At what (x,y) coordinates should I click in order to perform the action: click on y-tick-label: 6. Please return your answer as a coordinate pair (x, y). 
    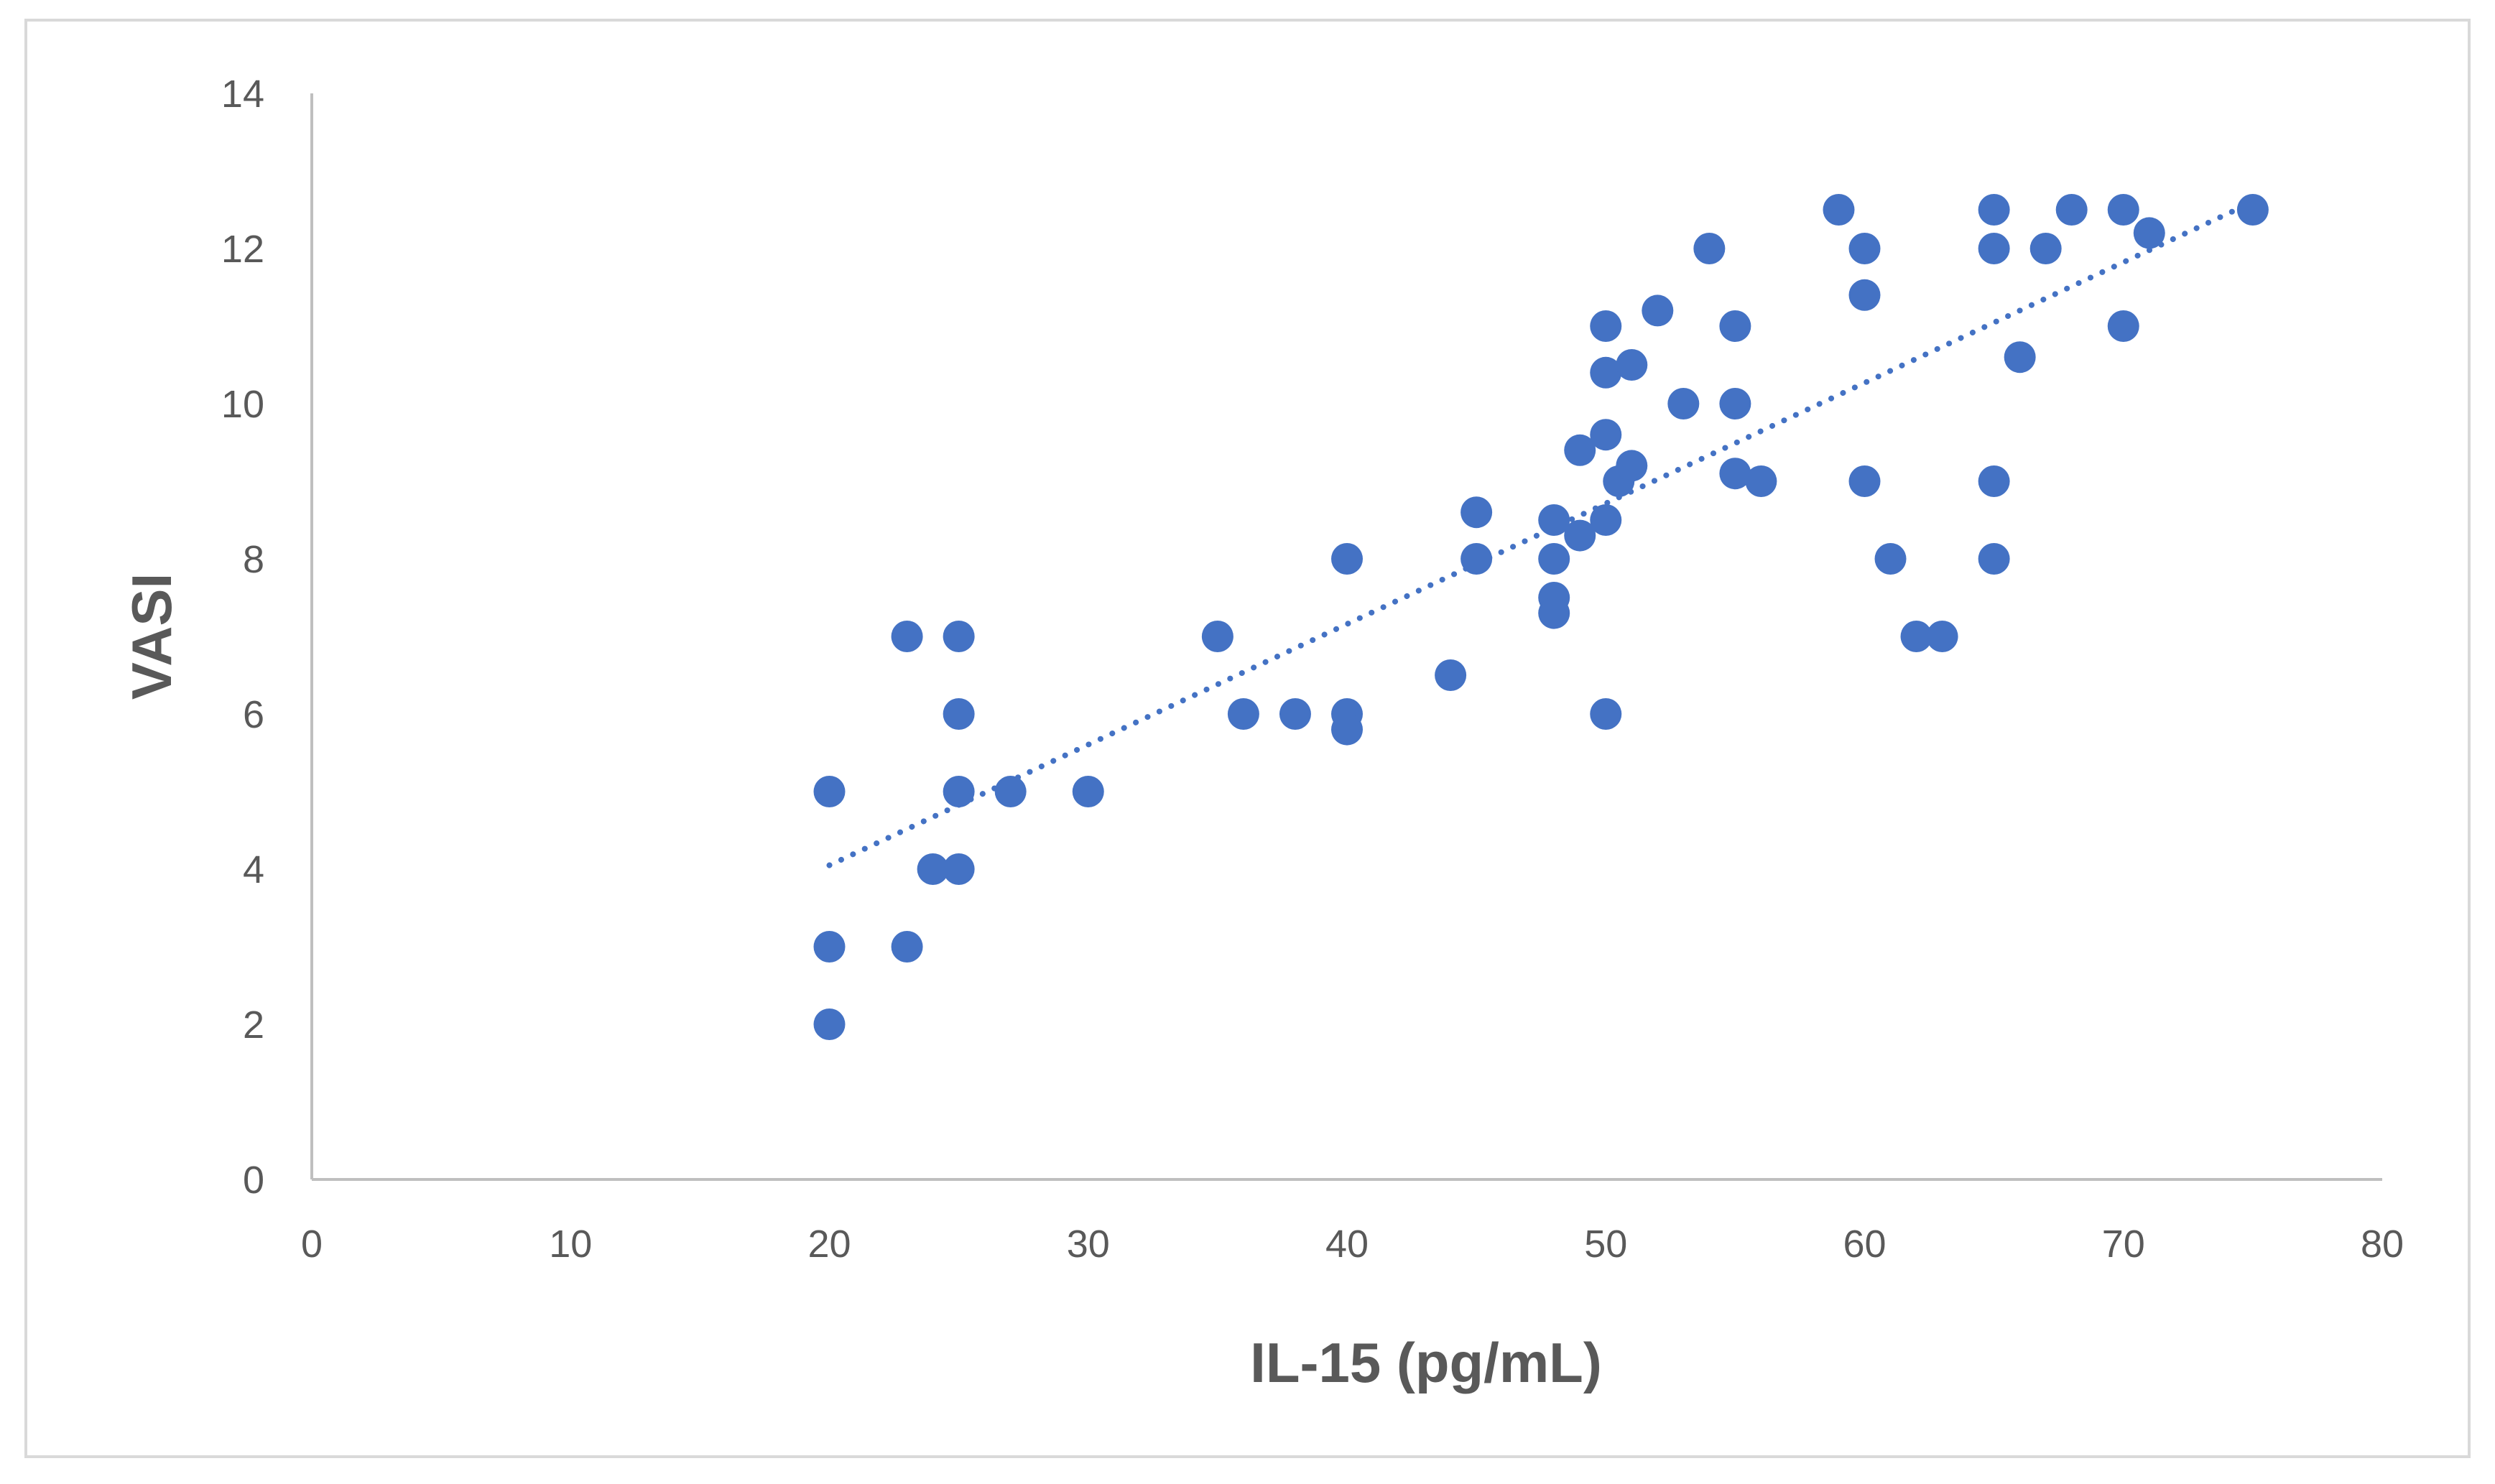
    Looking at the image, I should click on (253, 714).